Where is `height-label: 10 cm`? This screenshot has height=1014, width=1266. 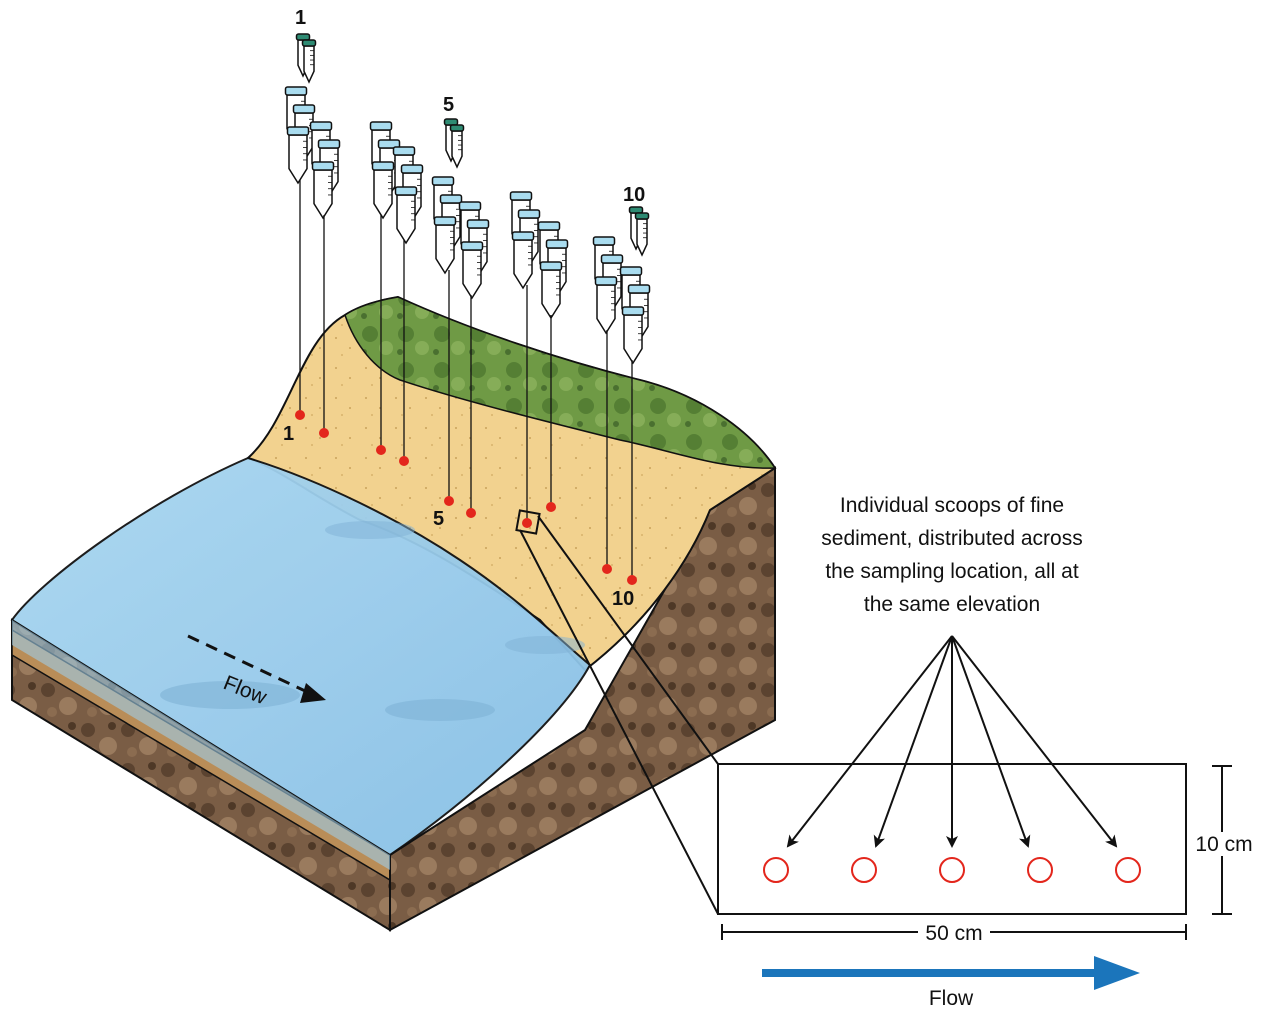 height-label: 10 cm is located at coordinates (1223, 844).